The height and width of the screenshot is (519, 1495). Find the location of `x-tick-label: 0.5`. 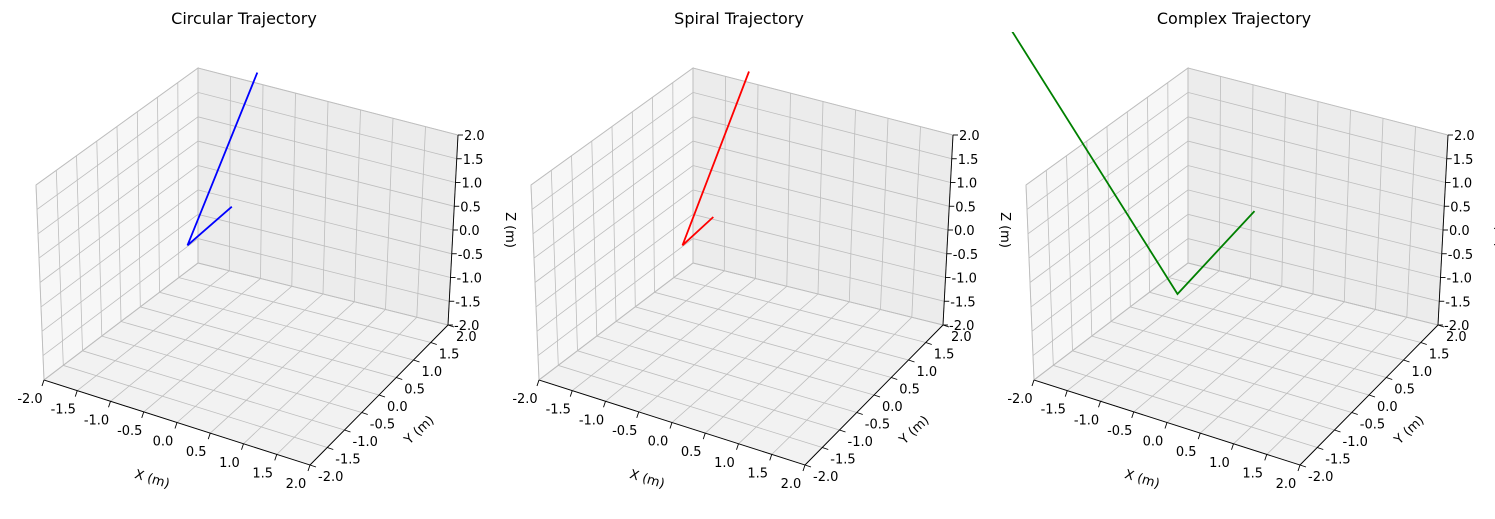

x-tick-label: 0.5 is located at coordinates (196, 452).